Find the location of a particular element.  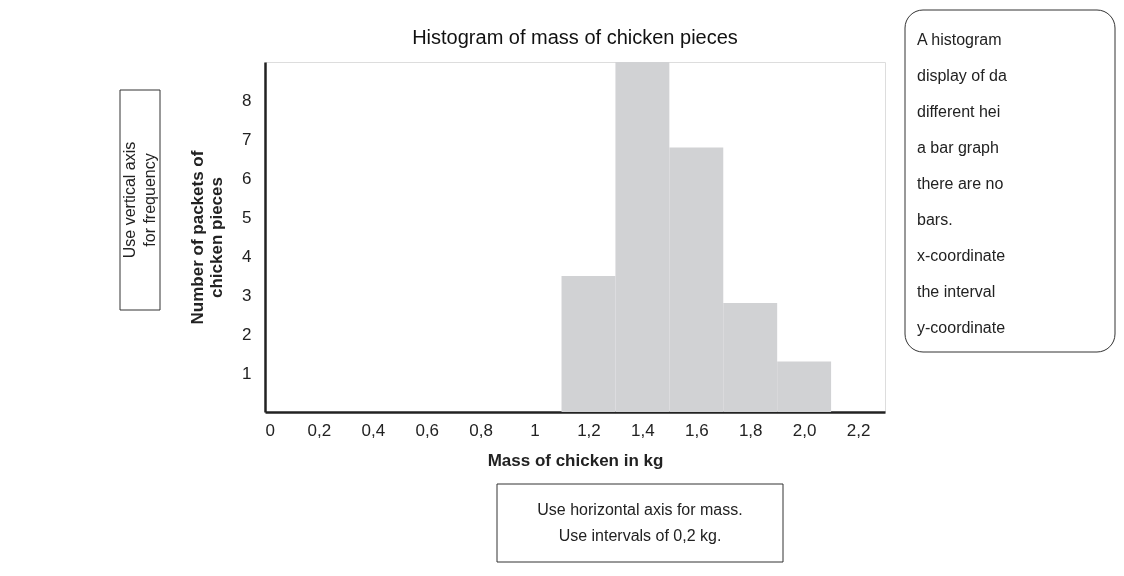

x-tick-label: 1,2 is located at coordinates (589, 430).